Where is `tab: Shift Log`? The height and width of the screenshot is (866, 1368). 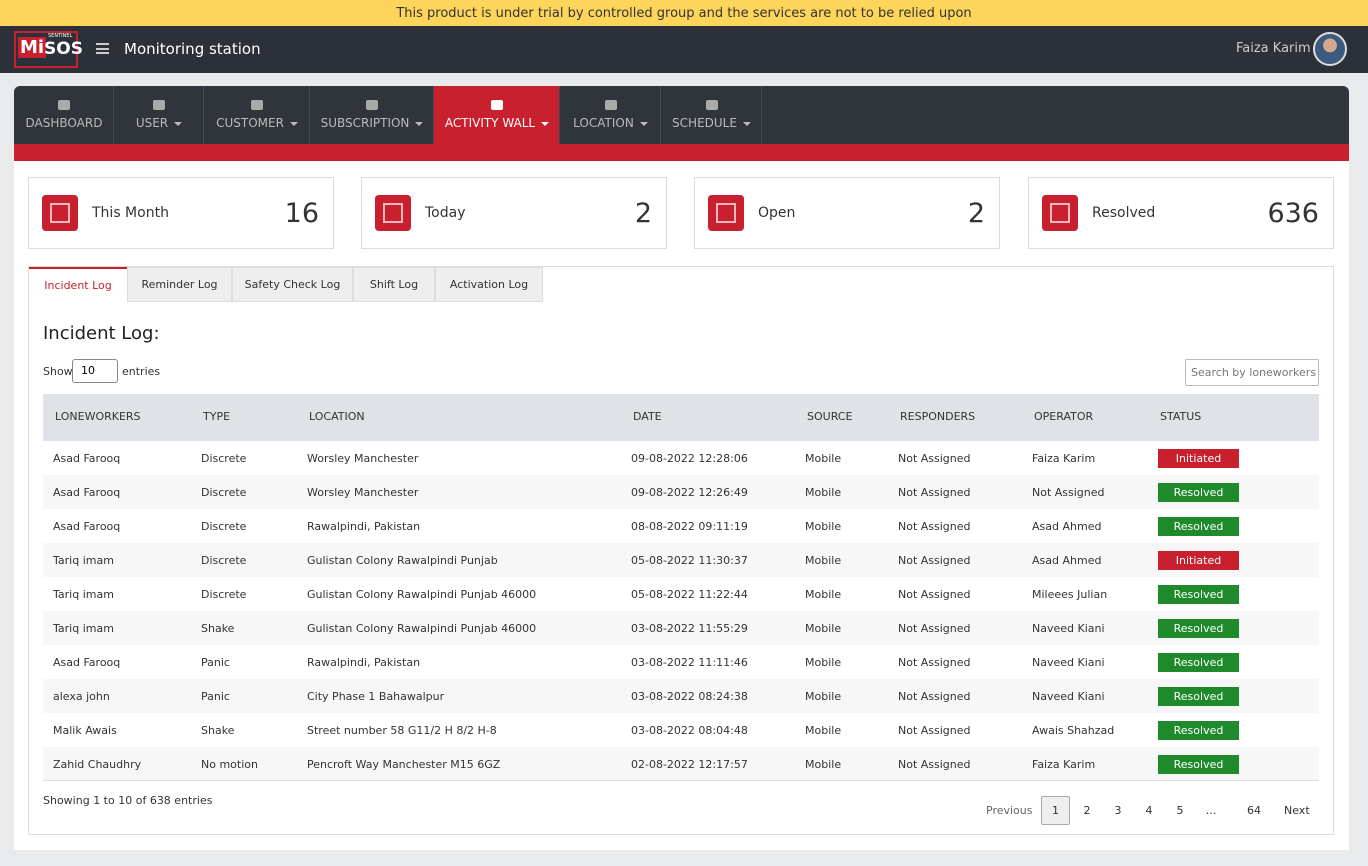 tab: Shift Log is located at coordinates (394, 284).